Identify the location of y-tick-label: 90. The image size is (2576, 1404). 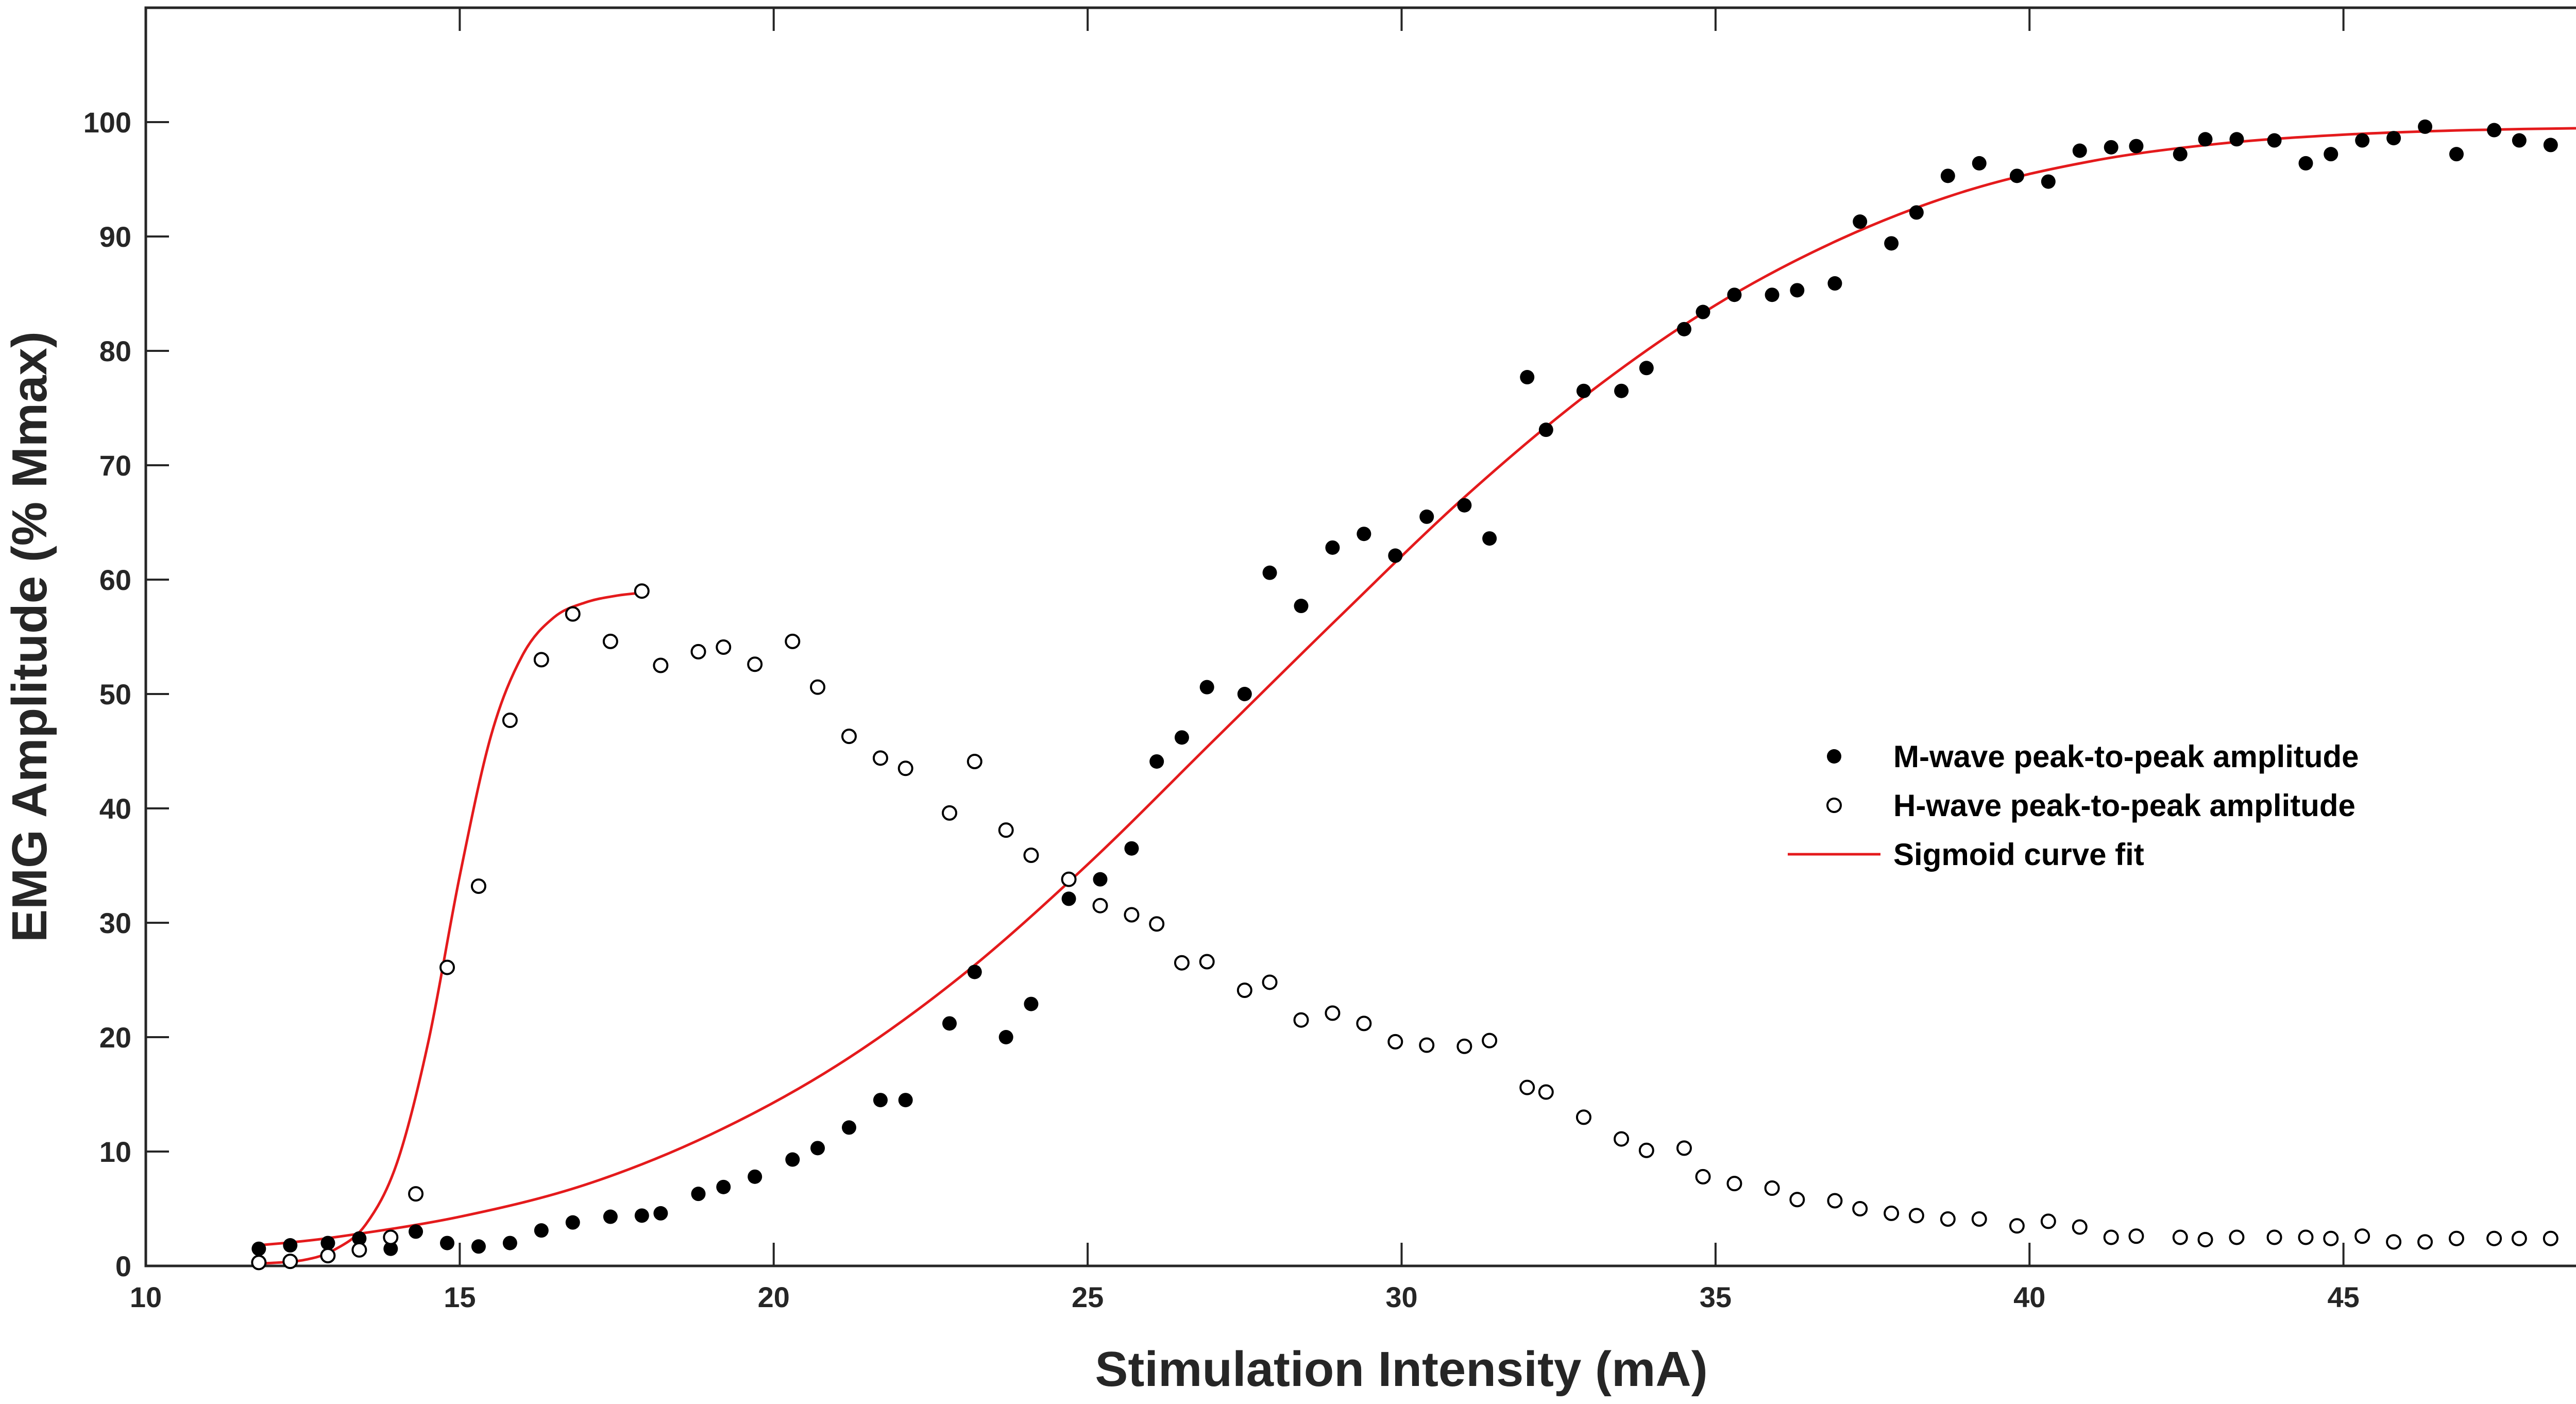
(115, 237).